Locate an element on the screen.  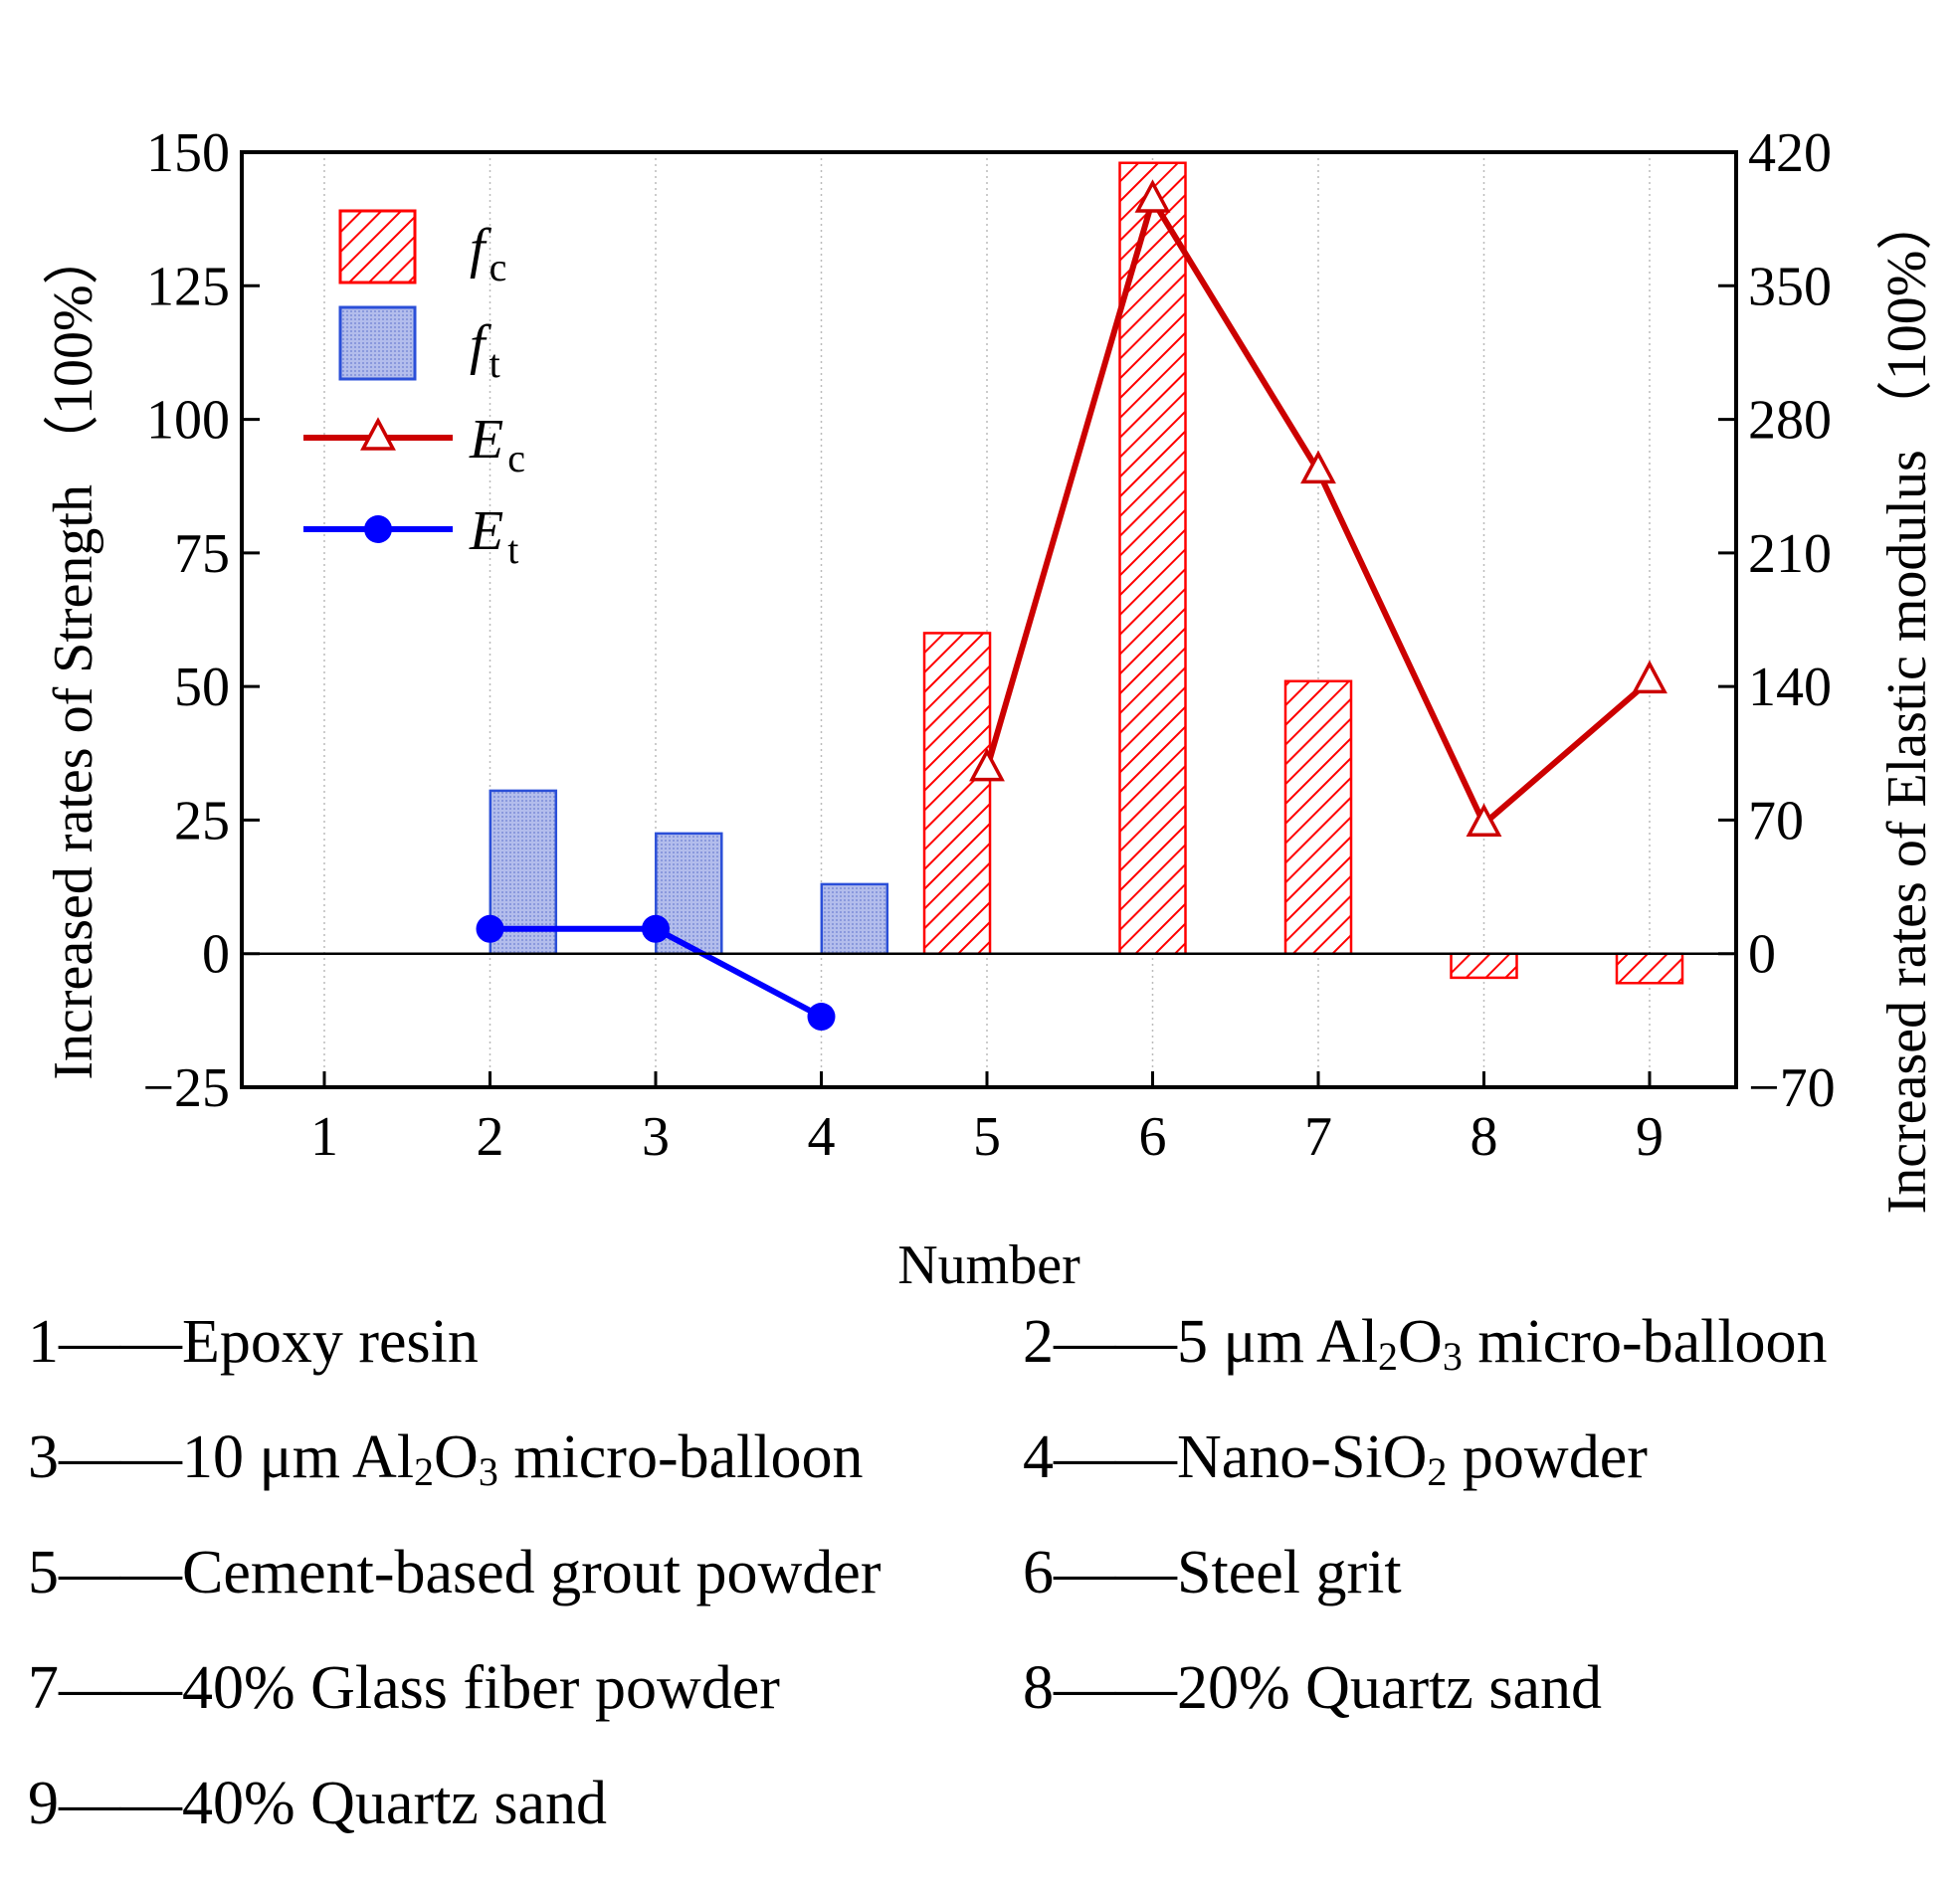
note-item: 5——Cement-based grout powder is located at coordinates (454, 1573).